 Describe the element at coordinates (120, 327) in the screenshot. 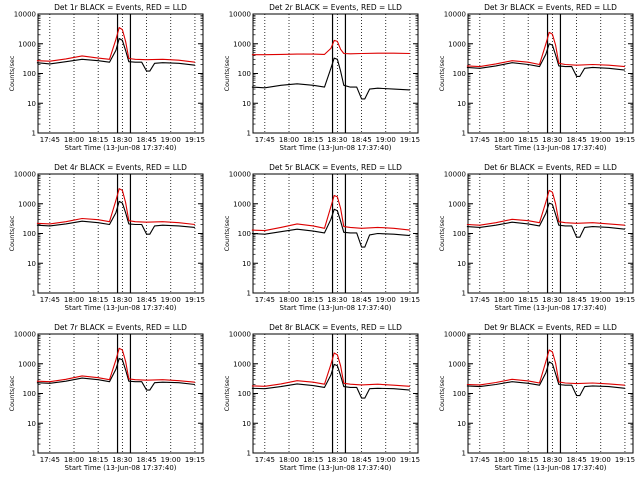

I see `panel-title: Det 7r BLACK = Events, RED = LLD` at that location.